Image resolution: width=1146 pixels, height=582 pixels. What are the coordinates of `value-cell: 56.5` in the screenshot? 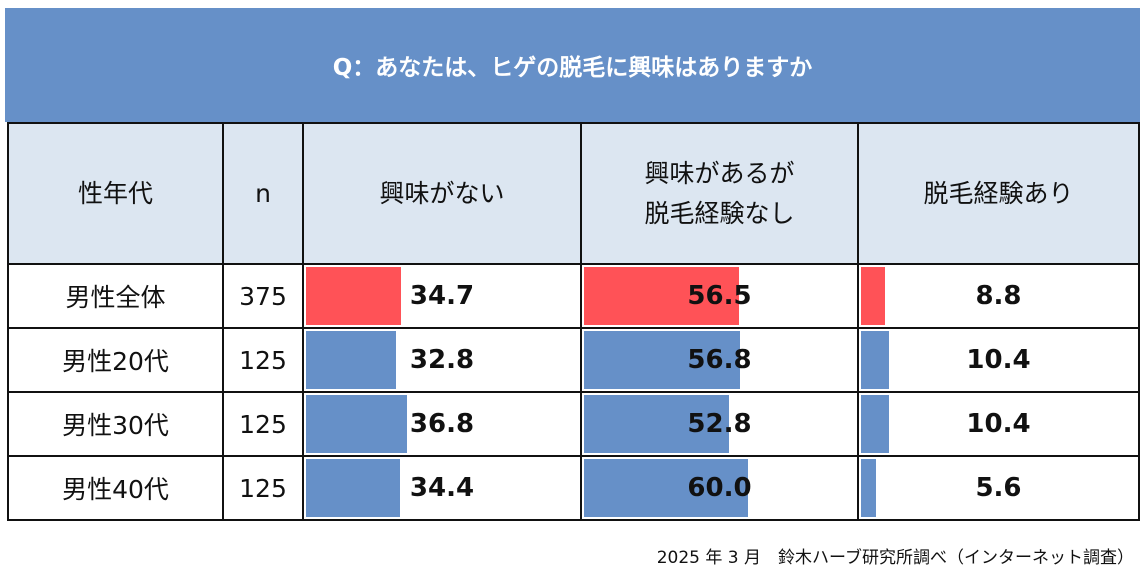 It's located at (719, 296).